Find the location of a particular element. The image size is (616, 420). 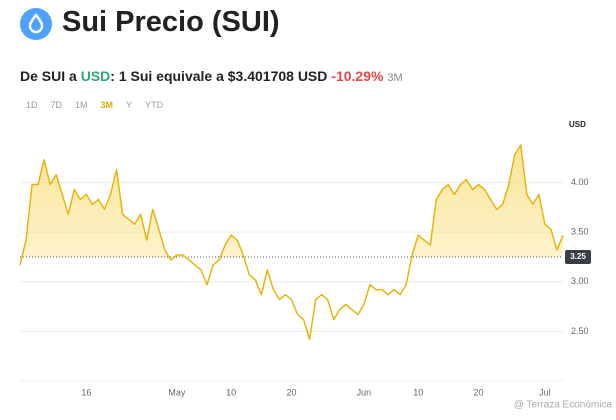

watermark: @ Terraza Económica is located at coordinates (563, 405).